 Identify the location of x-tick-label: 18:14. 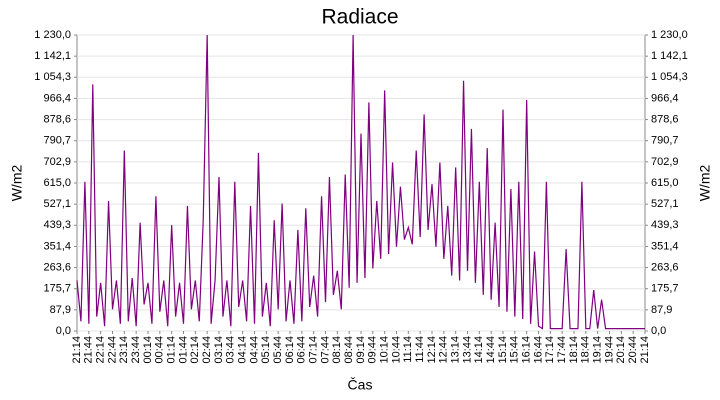
(574, 350).